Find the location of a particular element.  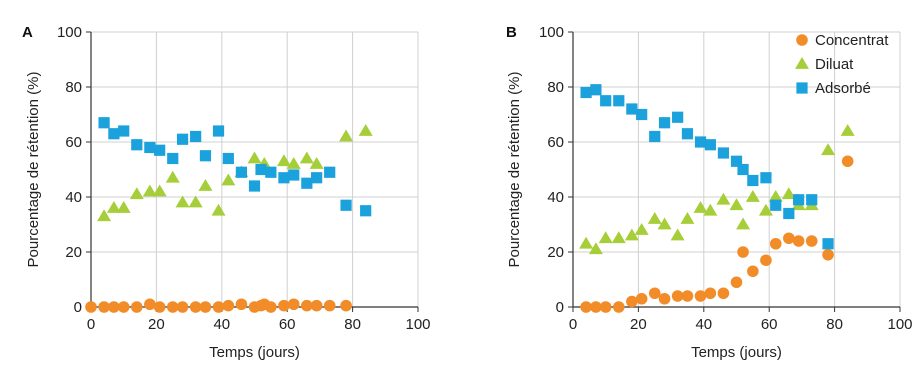

panel-label: B is located at coordinates (511, 32).